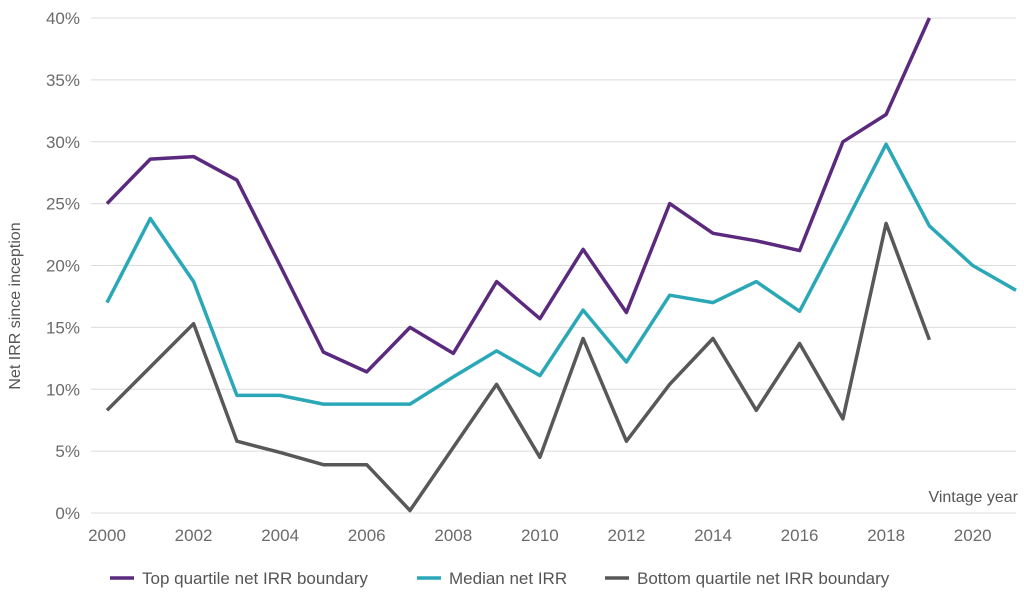  I want to click on legend-item: Median net IRR, so click(492, 578).